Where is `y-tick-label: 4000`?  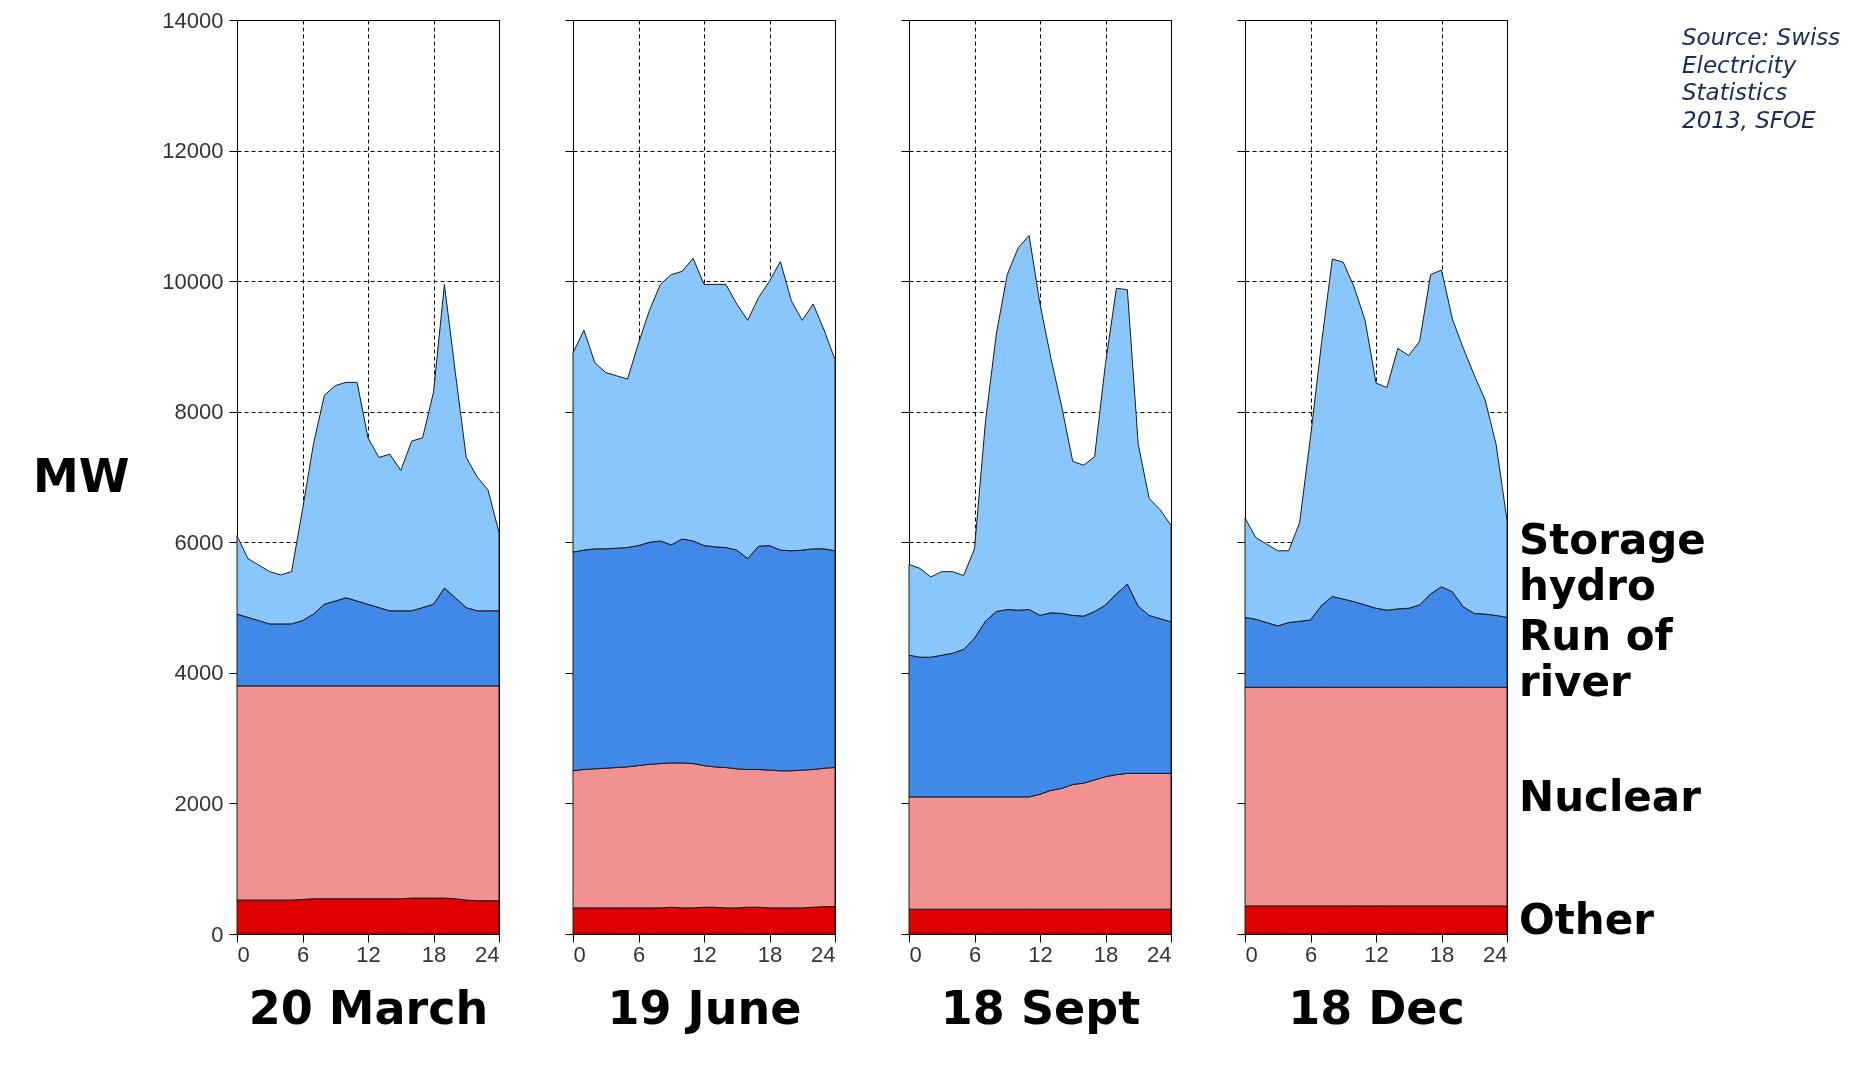
y-tick-label: 4000 is located at coordinates (199, 673).